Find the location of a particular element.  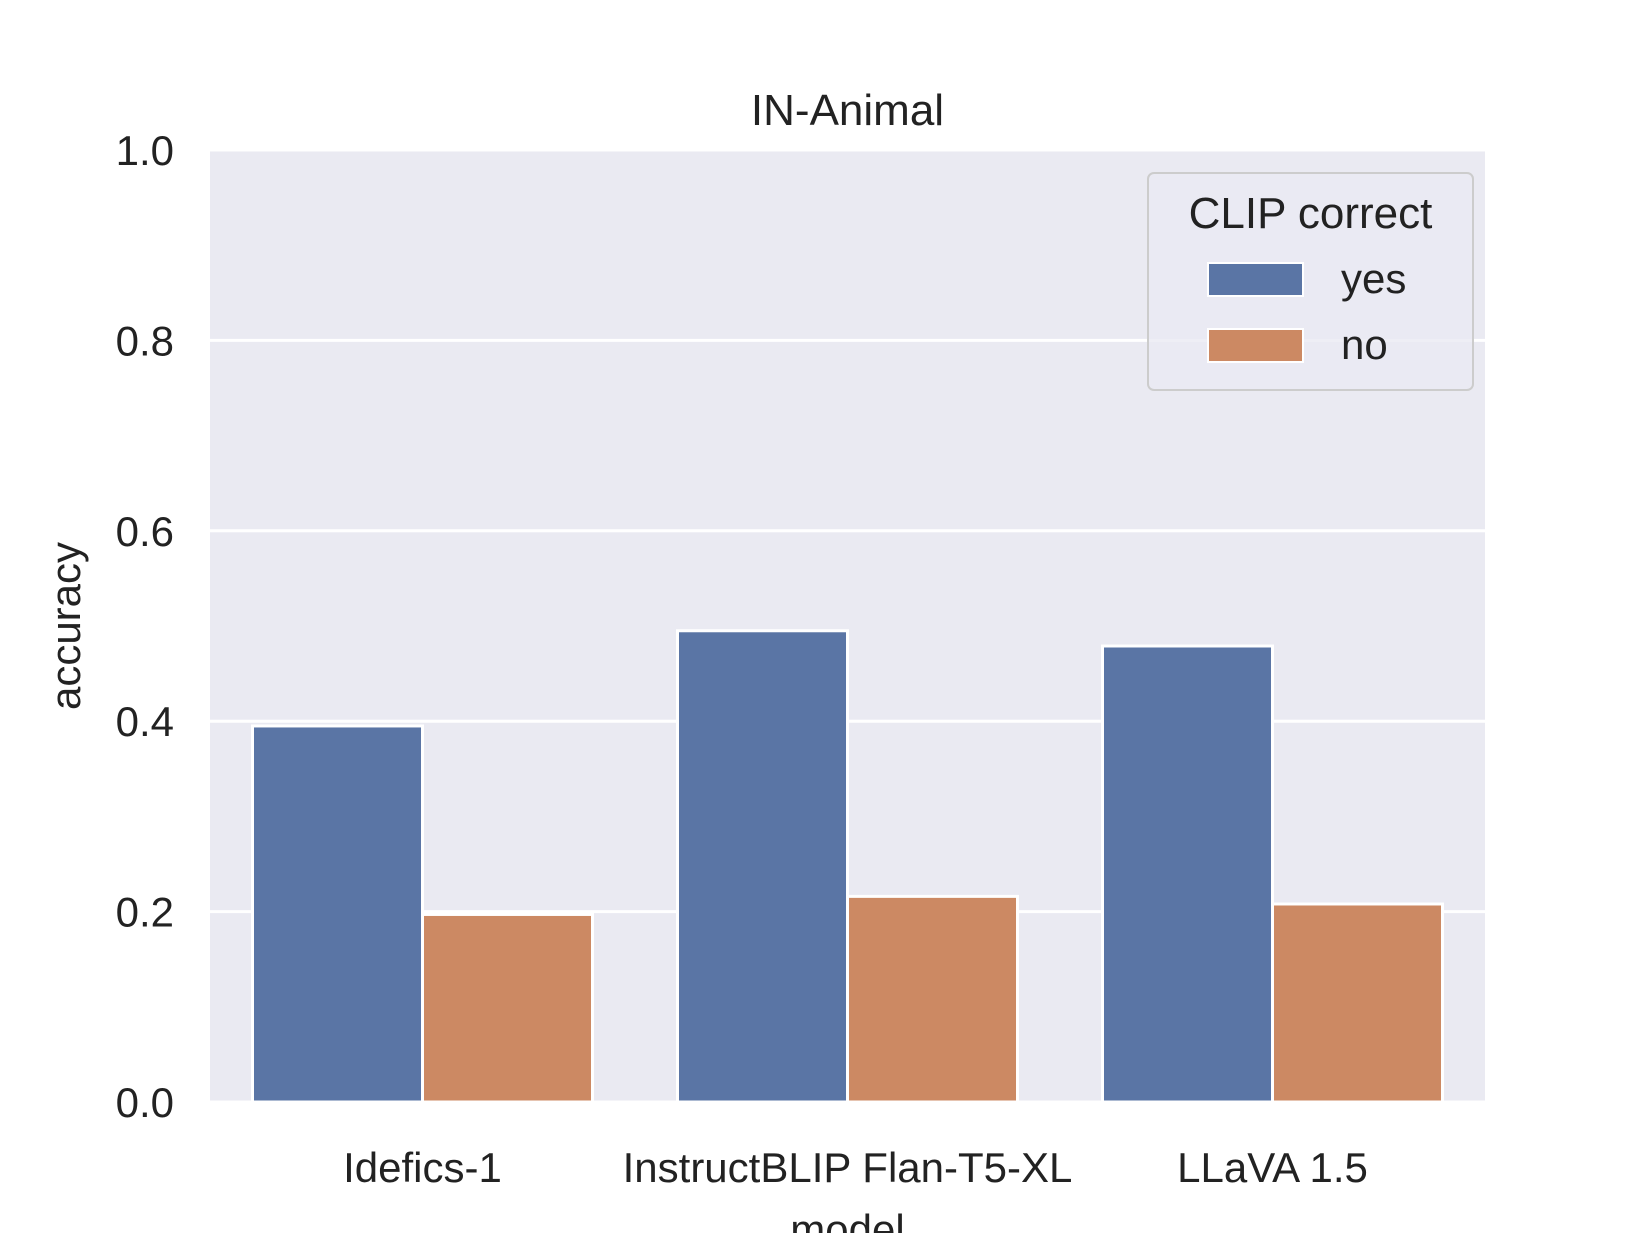

x-tick-label: Idefics-1 is located at coordinates (422, 1167).